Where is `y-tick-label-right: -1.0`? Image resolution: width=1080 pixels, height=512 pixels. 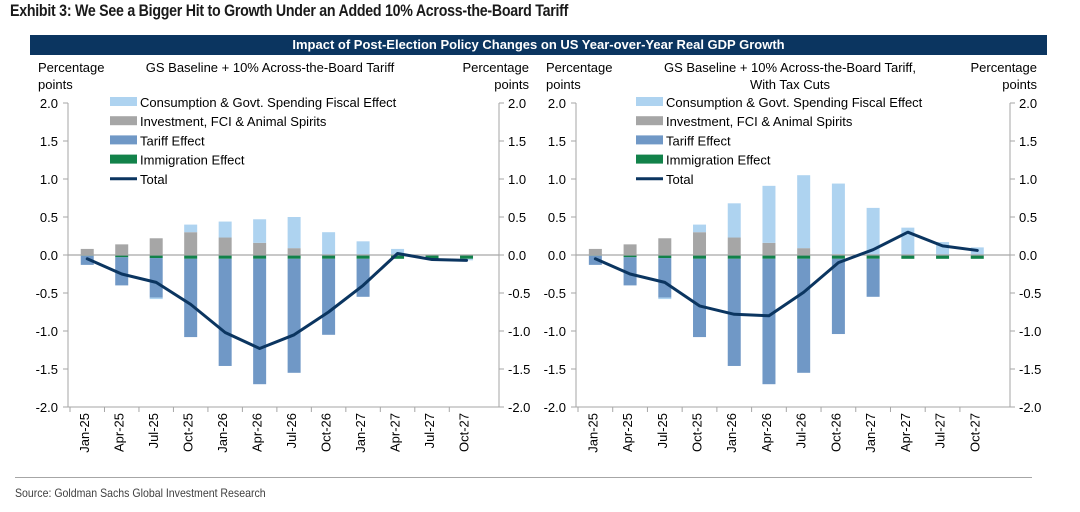
y-tick-label-right: -1.0 is located at coordinates (1030, 331).